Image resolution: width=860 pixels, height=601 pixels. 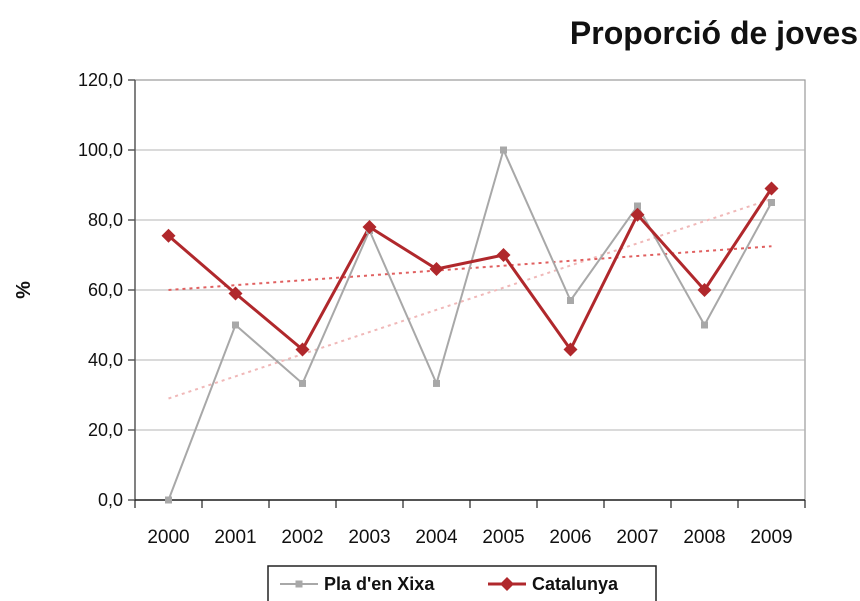 What do you see at coordinates (503, 537) in the screenshot?
I see `x-tick-label: 2005` at bounding box center [503, 537].